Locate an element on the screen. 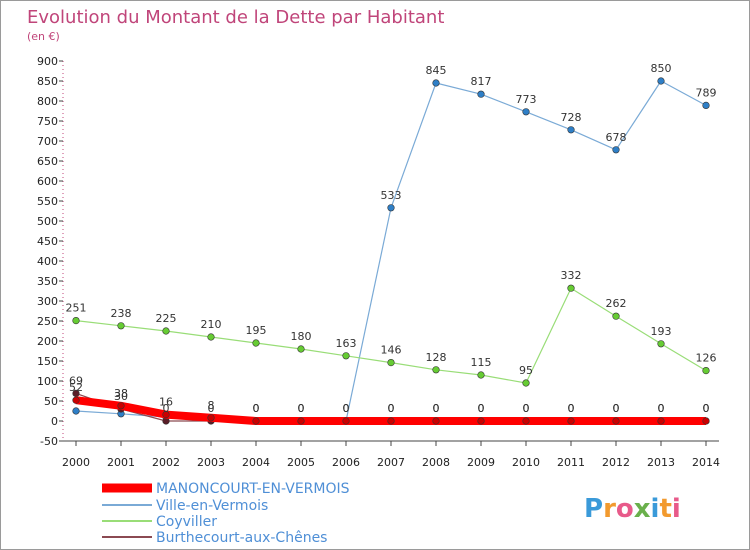  data-label: 146 is located at coordinates (391, 350).